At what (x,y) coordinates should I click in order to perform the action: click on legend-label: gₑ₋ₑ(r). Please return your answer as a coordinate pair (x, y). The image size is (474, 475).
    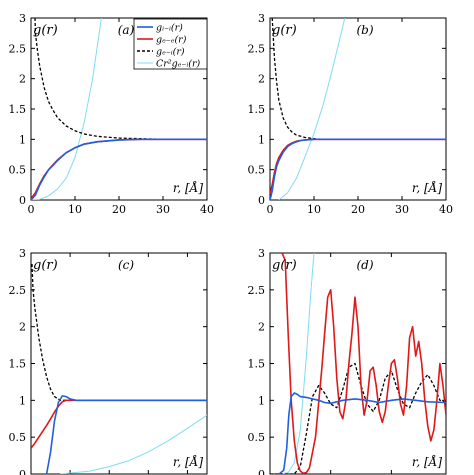
    Looking at the image, I should click on (171, 40).